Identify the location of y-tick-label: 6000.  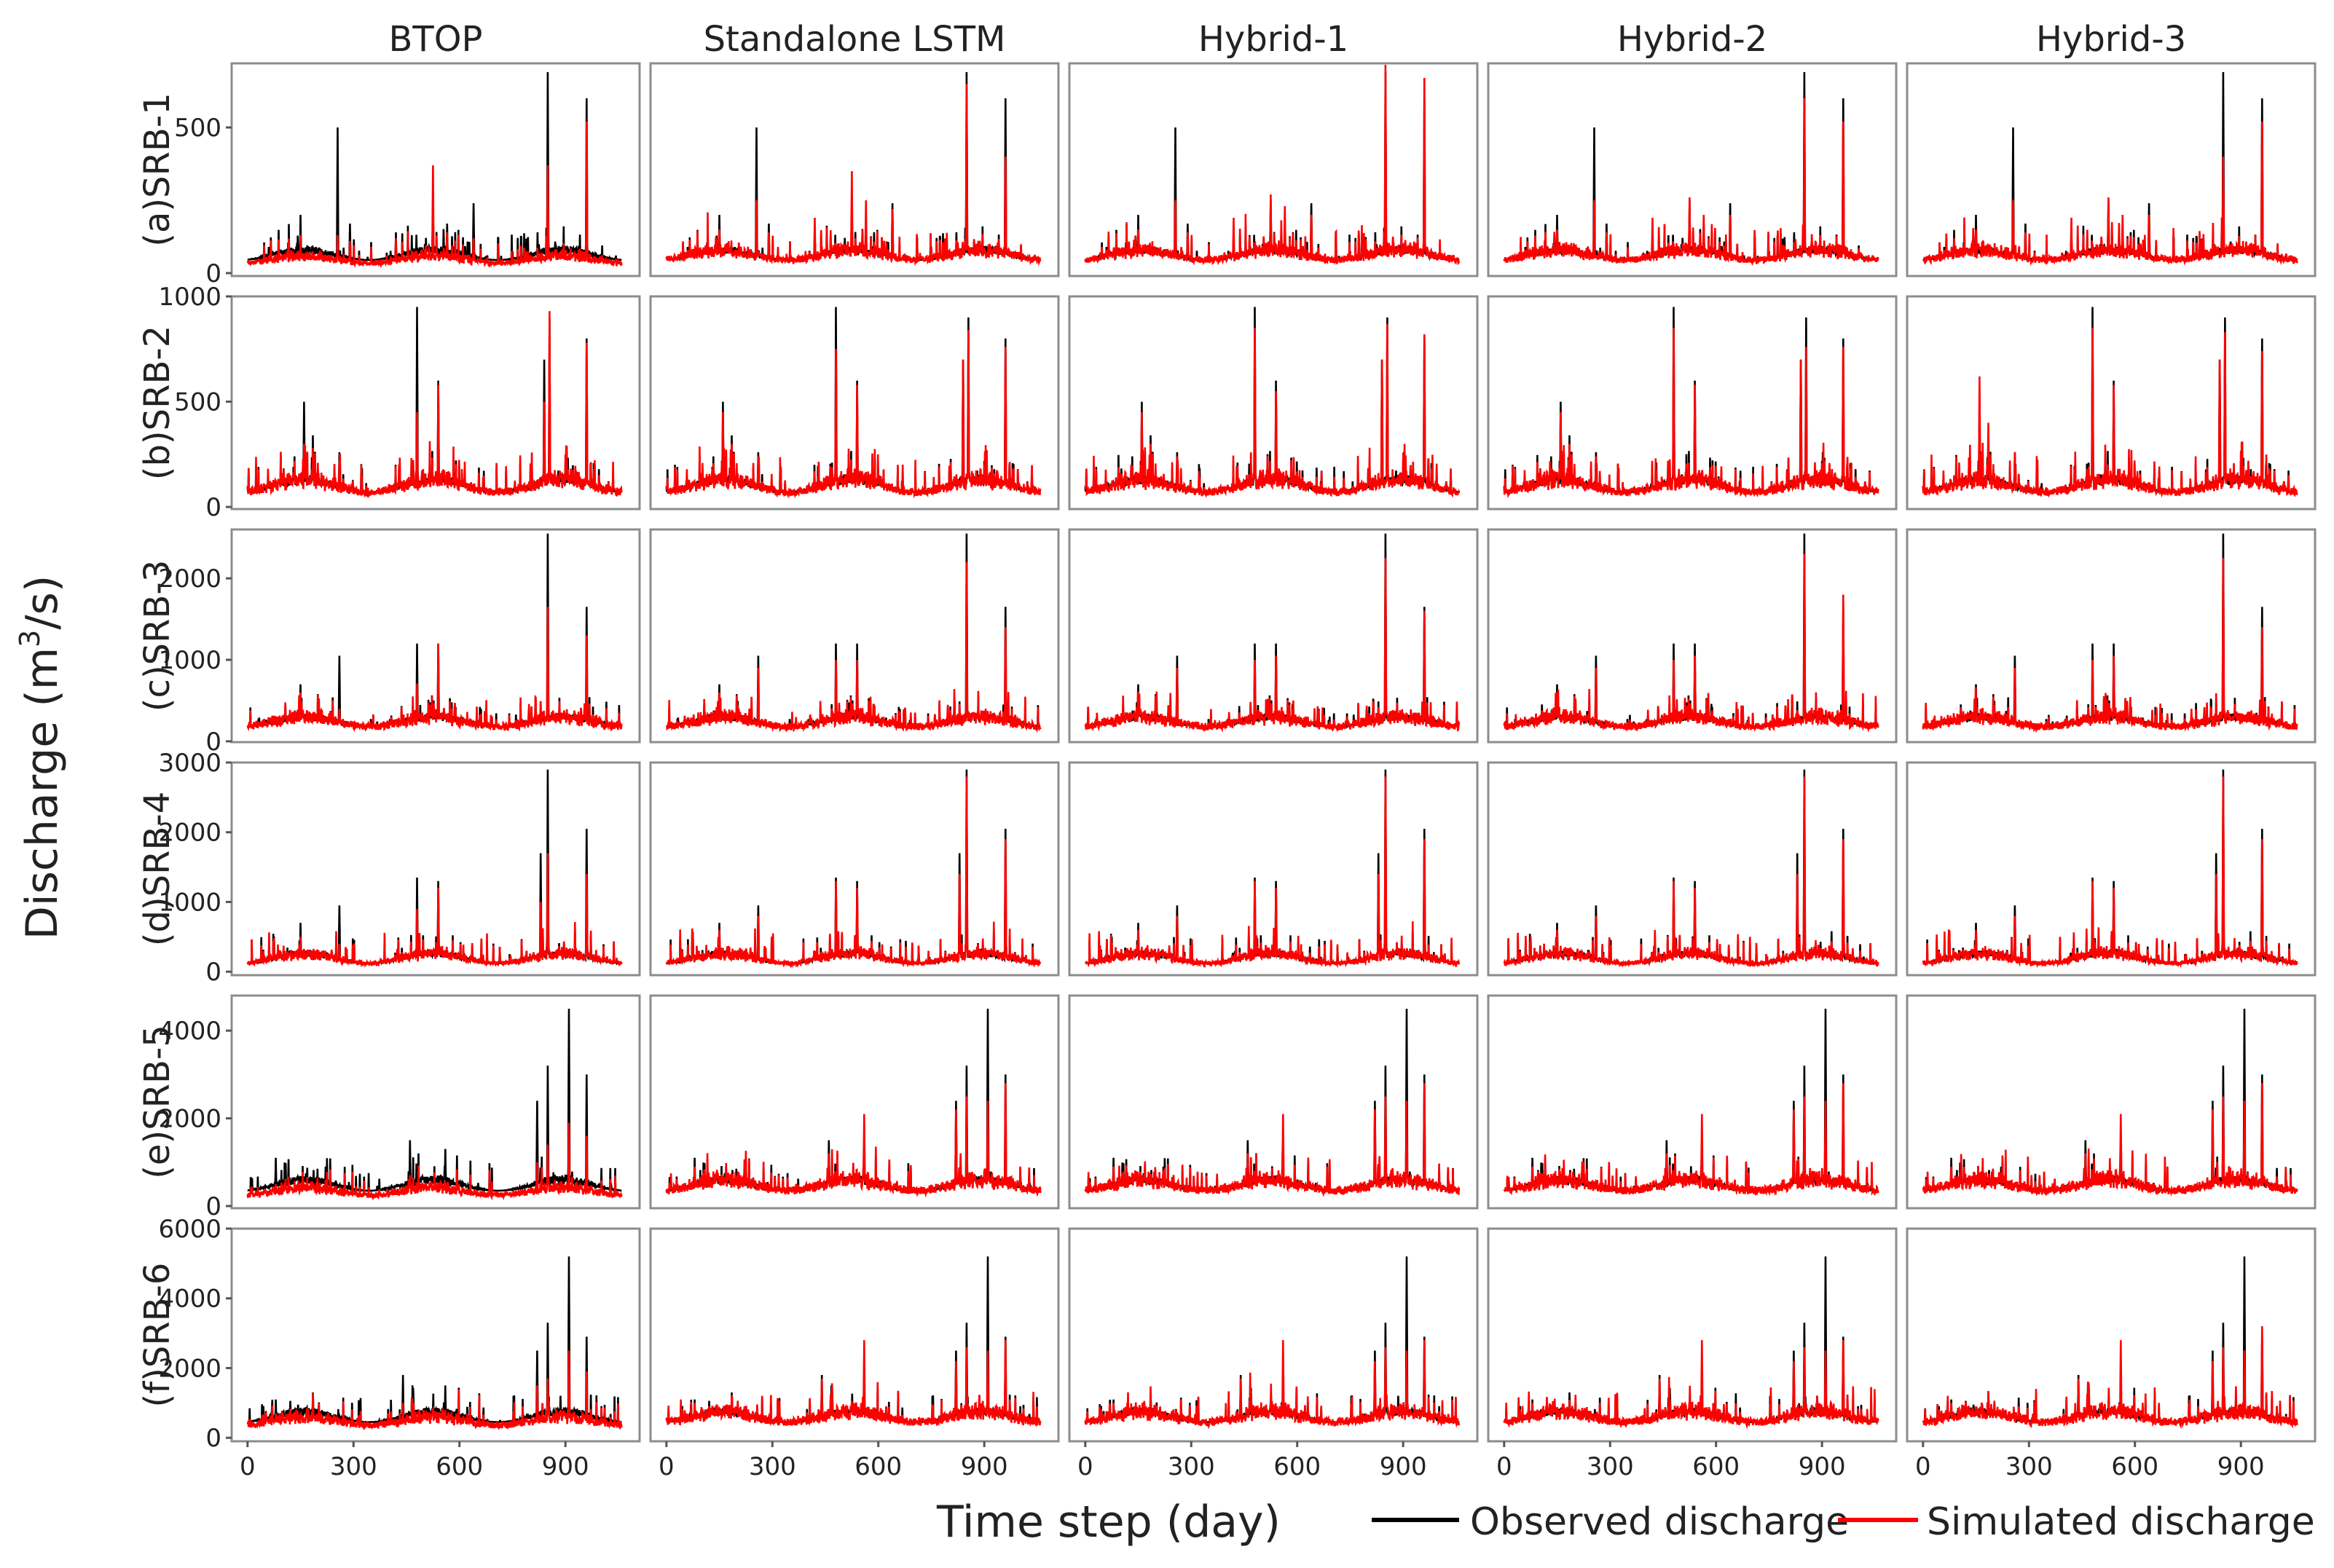
(189, 1229).